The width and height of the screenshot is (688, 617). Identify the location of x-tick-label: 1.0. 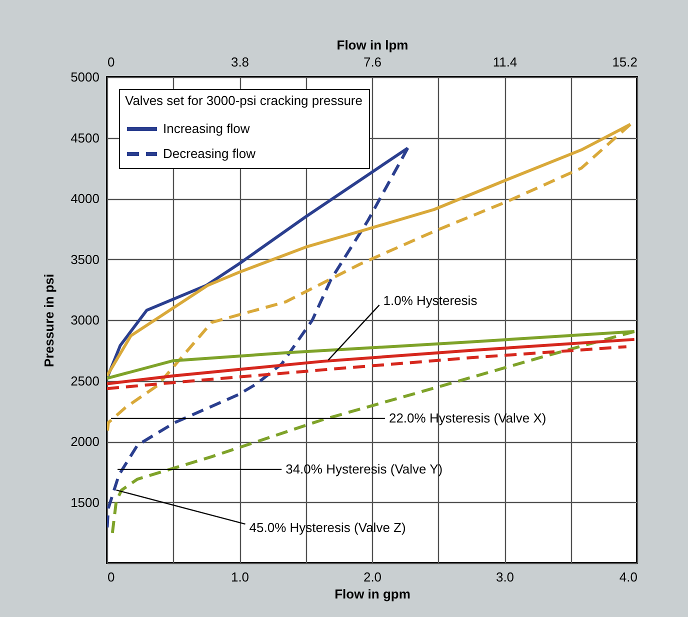
(240, 577).